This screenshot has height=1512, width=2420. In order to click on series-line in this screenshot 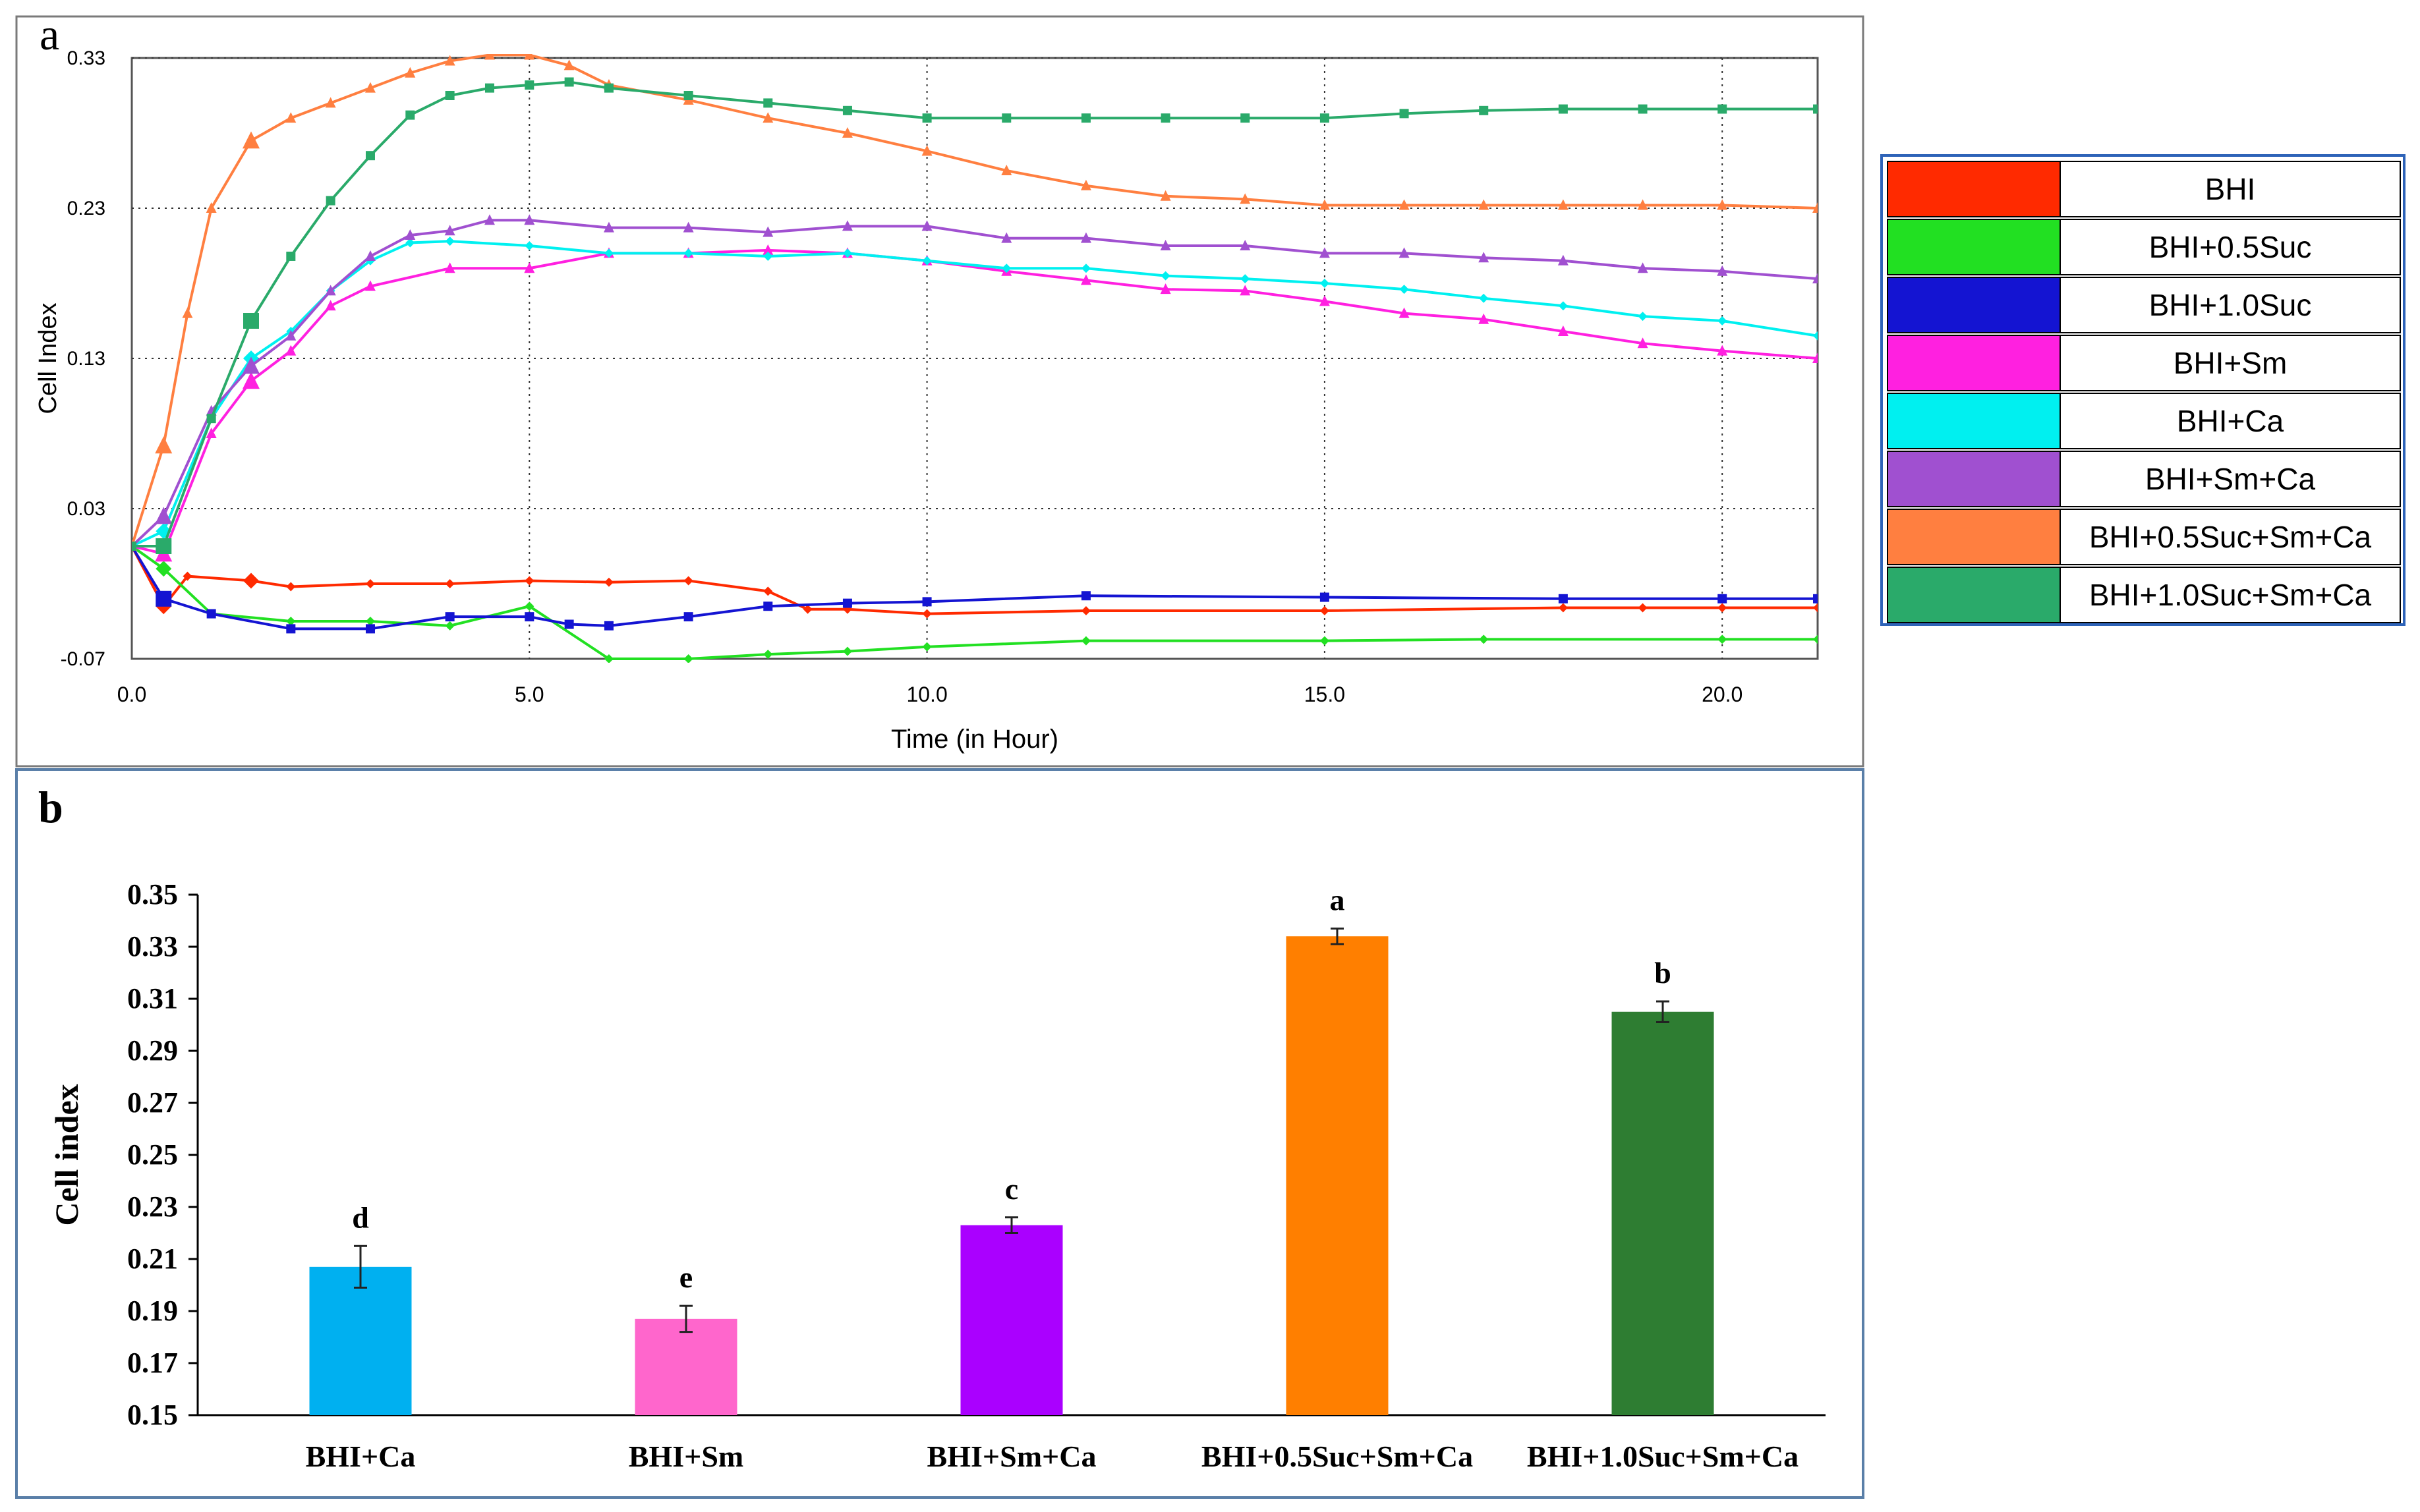, I will do `click(975, 587)`.